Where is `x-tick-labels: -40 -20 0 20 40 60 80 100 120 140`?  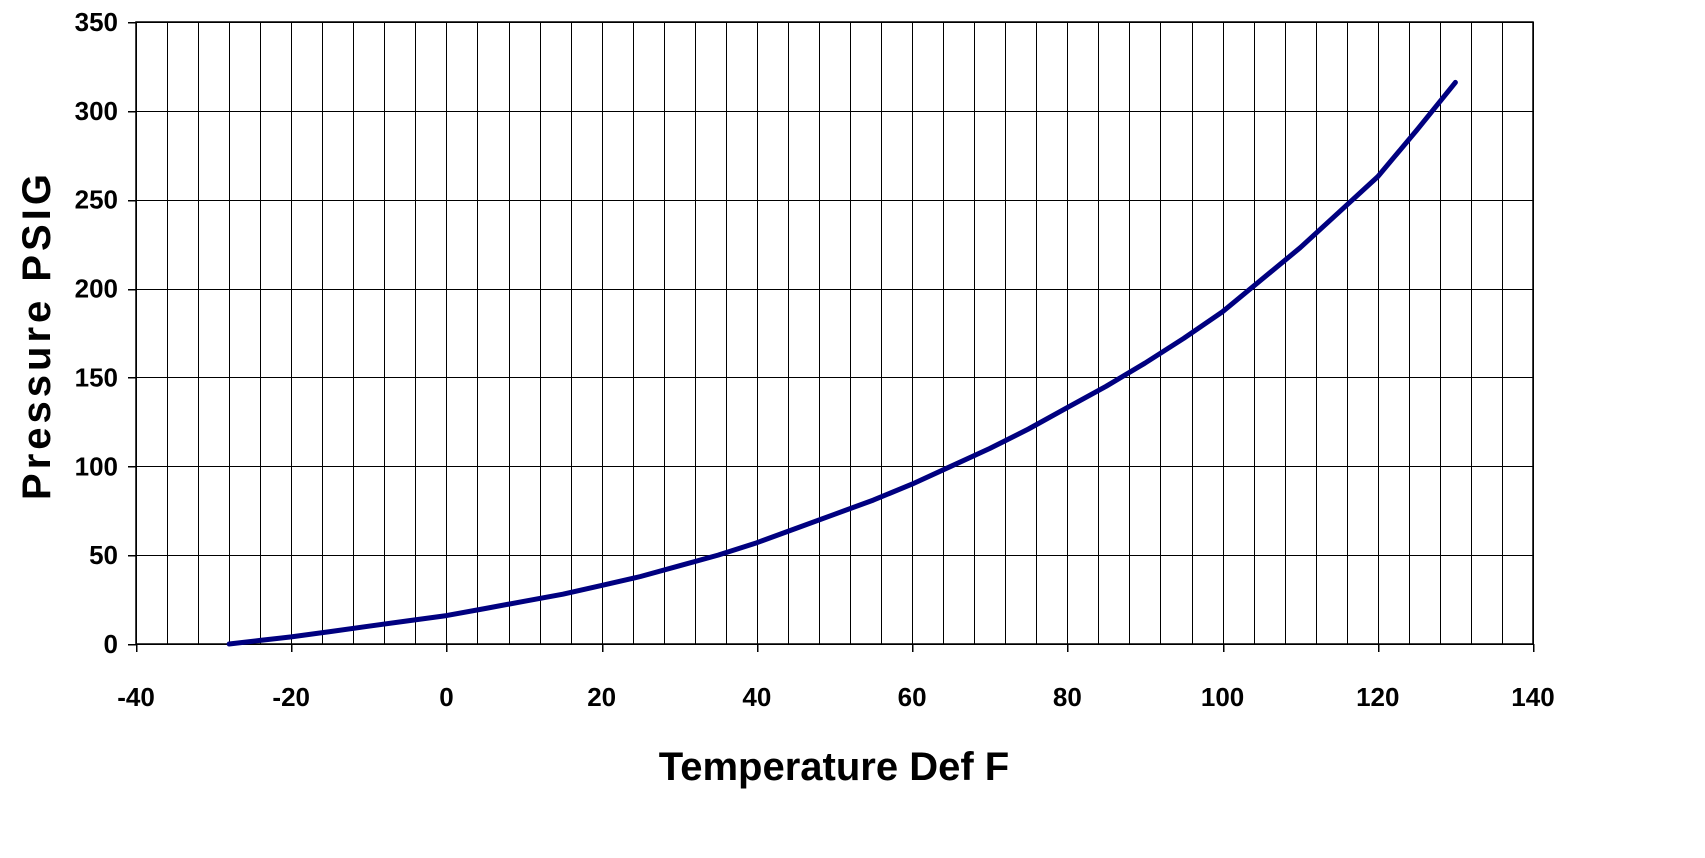 x-tick-labels: -40 -20 0 20 40 60 80 100 120 140 is located at coordinates (835, 697).